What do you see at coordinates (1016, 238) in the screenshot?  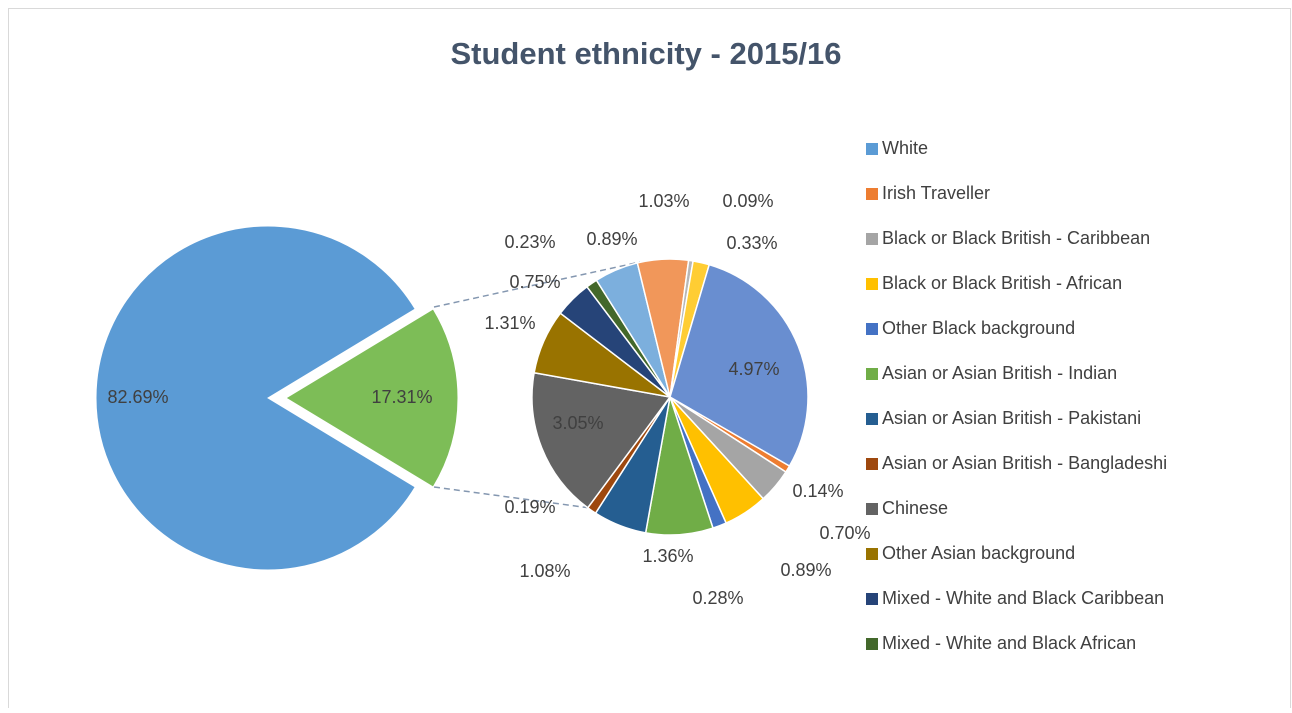 I see `legend-label: Black or Black British - Caribbean` at bounding box center [1016, 238].